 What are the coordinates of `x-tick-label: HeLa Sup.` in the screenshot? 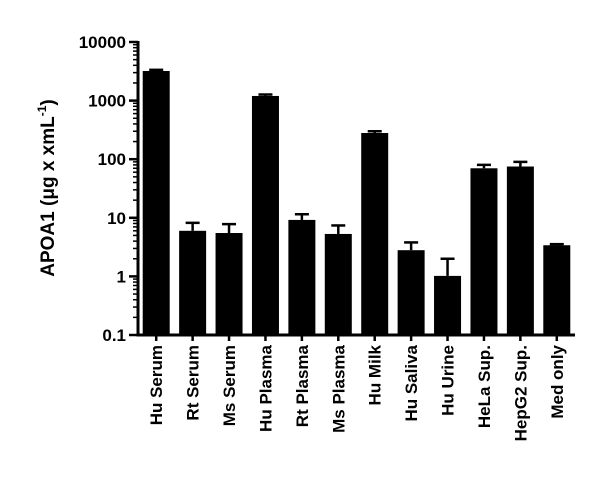 It's located at (484, 386).